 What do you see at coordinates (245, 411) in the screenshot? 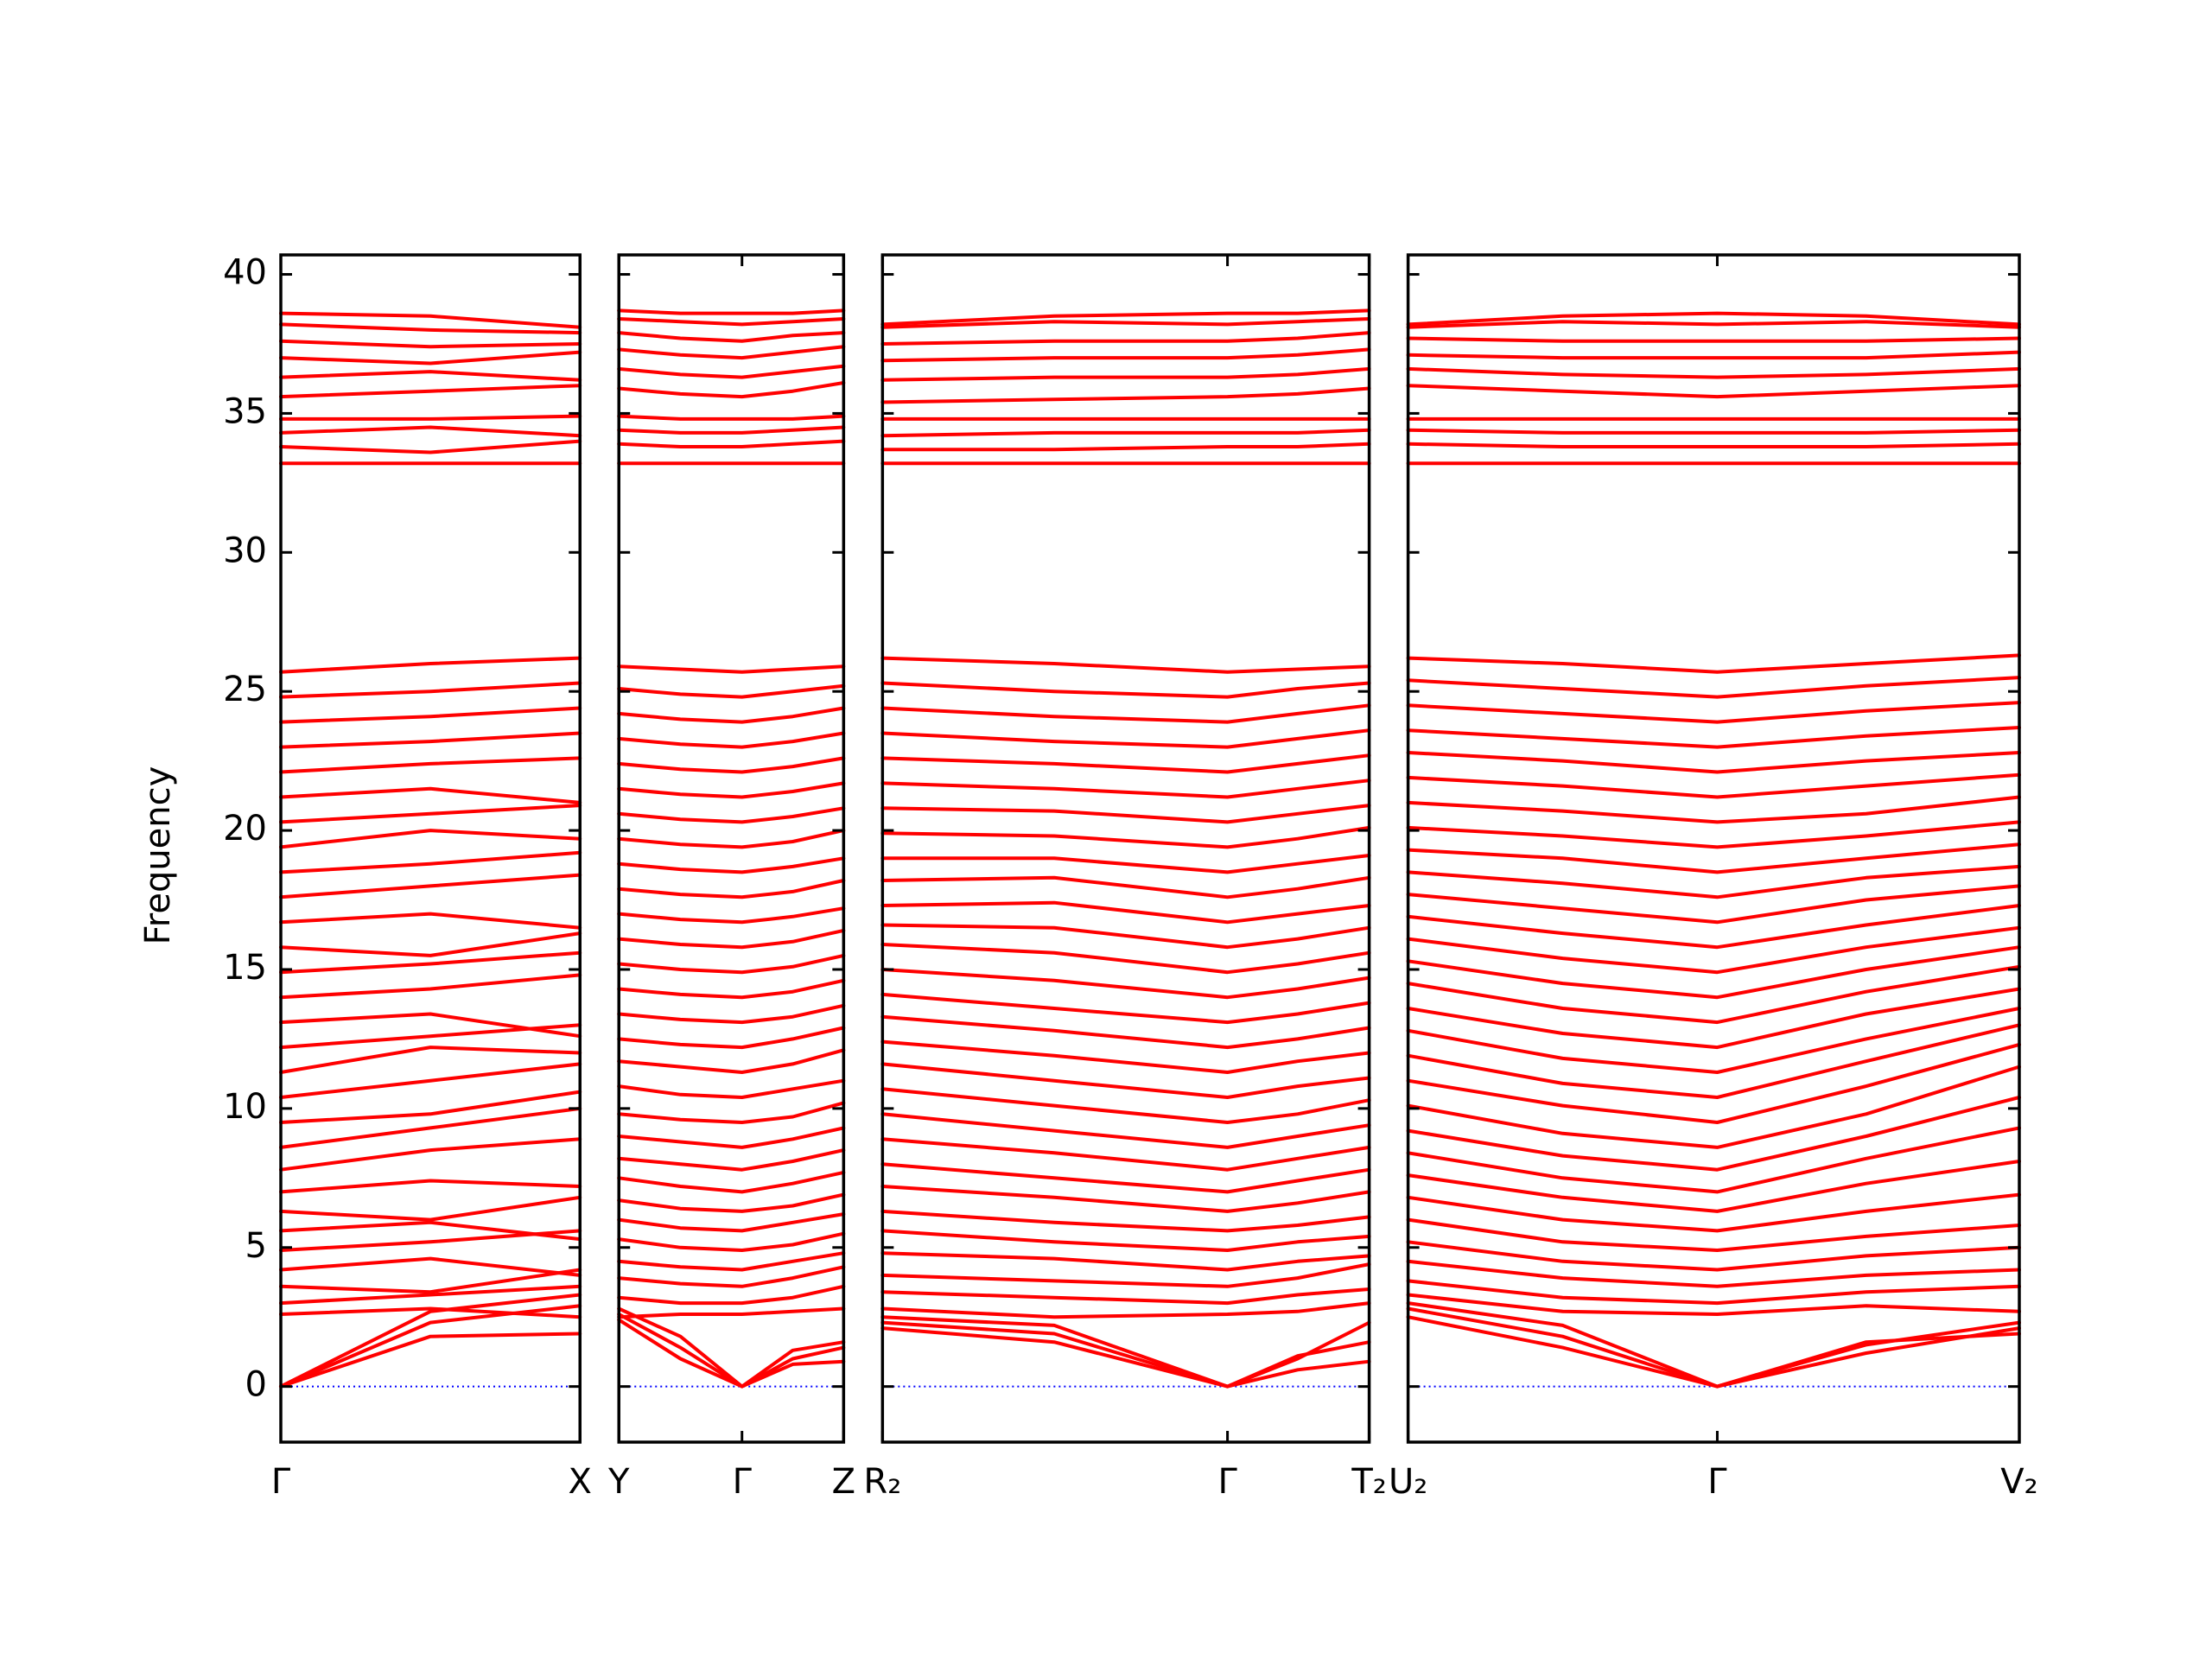
I see `y-tick-label: 35` at bounding box center [245, 411].